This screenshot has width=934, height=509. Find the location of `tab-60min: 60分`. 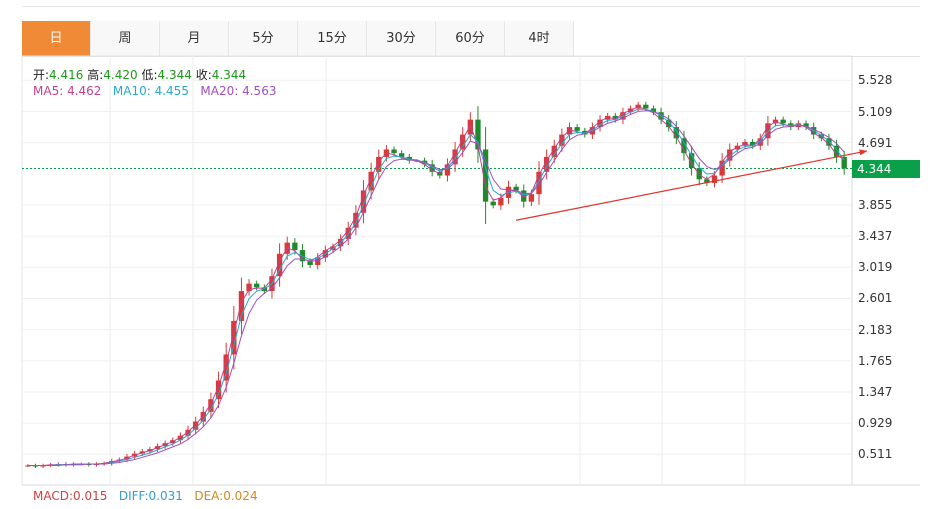

tab-60min: 60分 is located at coordinates (470, 38).